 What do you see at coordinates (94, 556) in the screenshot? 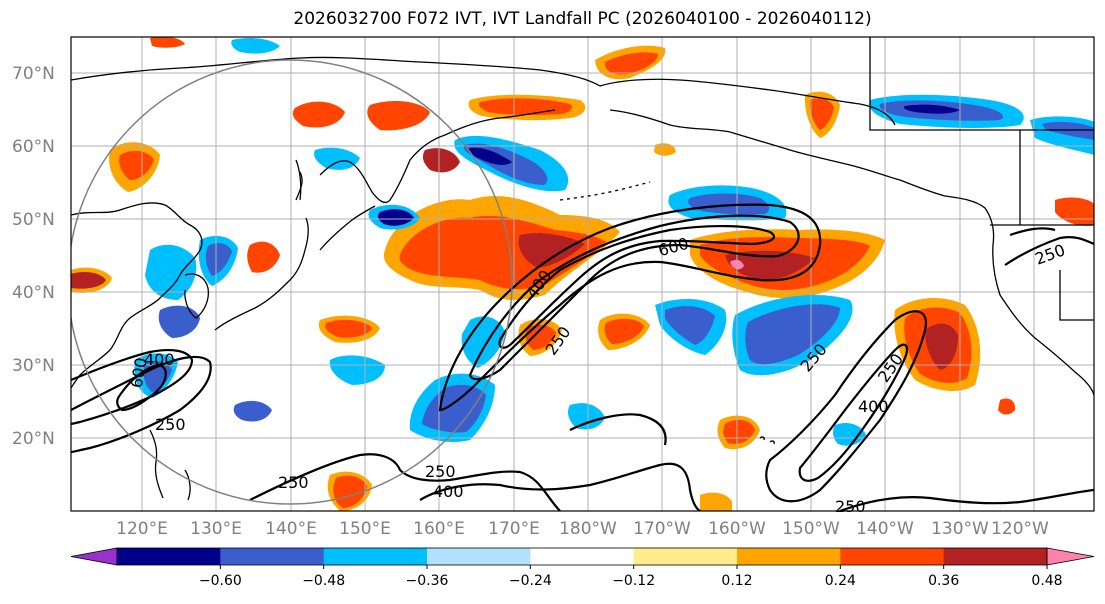
I see `colorbar-extend-low` at bounding box center [94, 556].